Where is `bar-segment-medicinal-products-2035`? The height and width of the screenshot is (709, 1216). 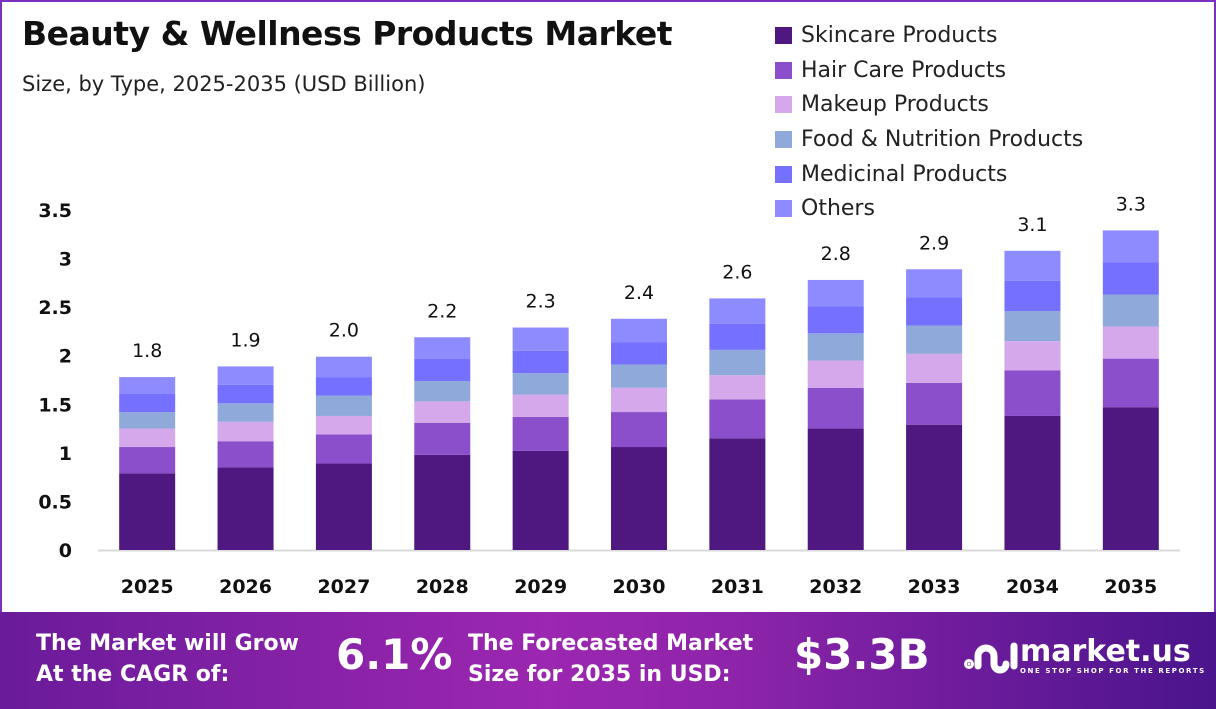 bar-segment-medicinal-products-2035 is located at coordinates (1130, 278).